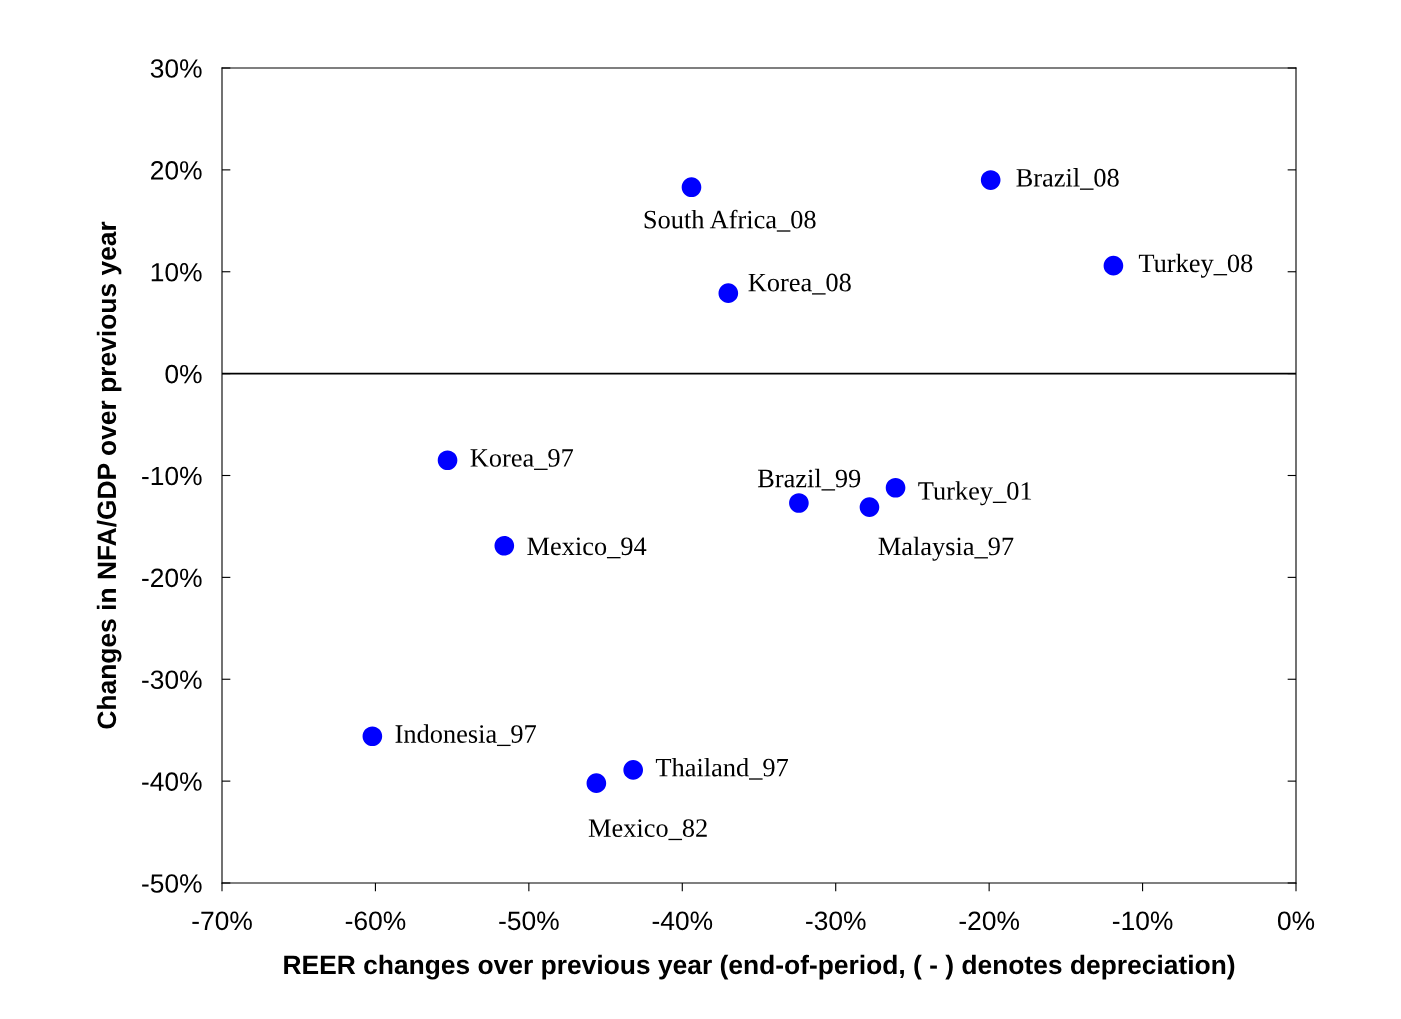 Image resolution: width=1401 pixels, height=1019 pixels. What do you see at coordinates (529, 921) in the screenshot?
I see `x-tick-label: -50%` at bounding box center [529, 921].